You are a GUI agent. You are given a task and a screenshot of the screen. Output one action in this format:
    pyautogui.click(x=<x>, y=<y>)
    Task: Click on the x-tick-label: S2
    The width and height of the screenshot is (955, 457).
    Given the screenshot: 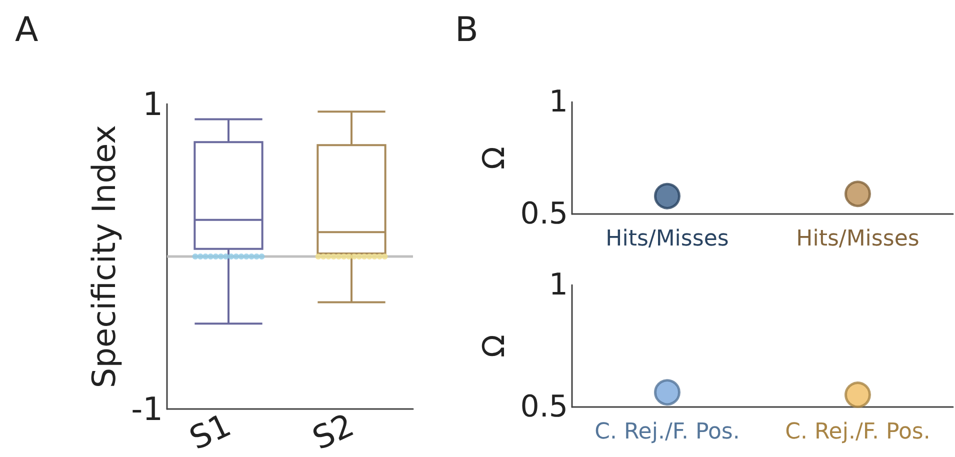 What is the action you would take?
    pyautogui.click(x=333, y=431)
    